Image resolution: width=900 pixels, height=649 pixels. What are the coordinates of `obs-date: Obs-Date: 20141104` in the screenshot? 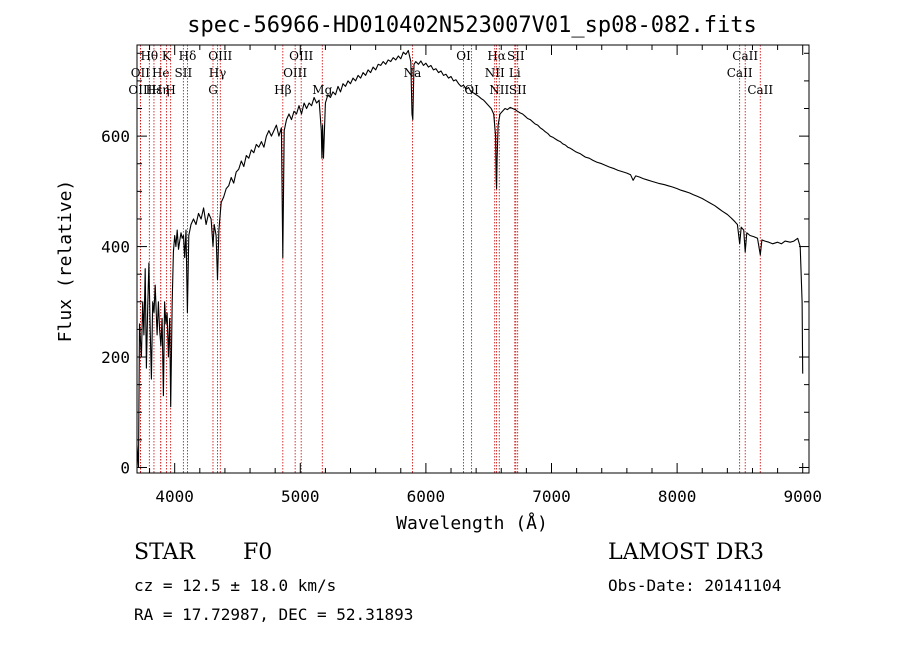 It's located at (694, 585).